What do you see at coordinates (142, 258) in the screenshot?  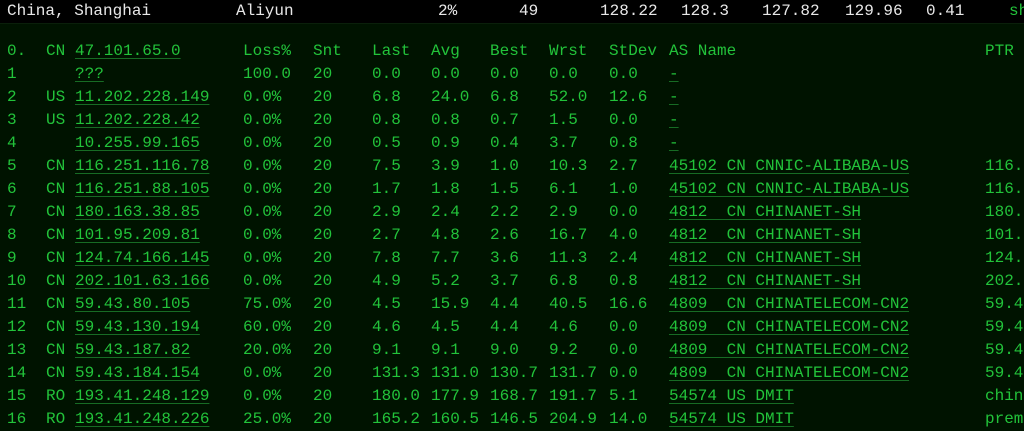 I see `cell-ip: 124.74.166.145` at bounding box center [142, 258].